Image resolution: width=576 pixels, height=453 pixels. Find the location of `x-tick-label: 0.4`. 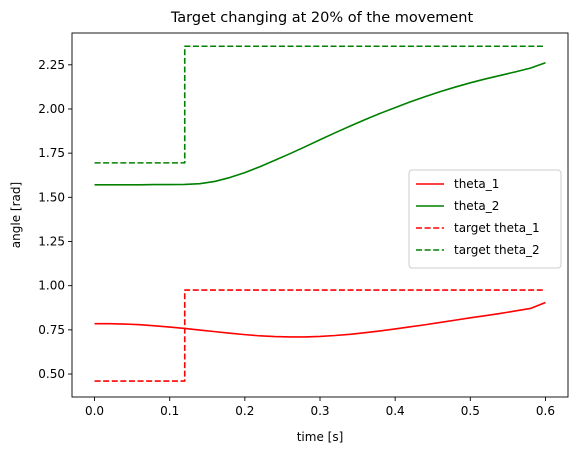

x-tick-label: 0.4 is located at coordinates (395, 411).